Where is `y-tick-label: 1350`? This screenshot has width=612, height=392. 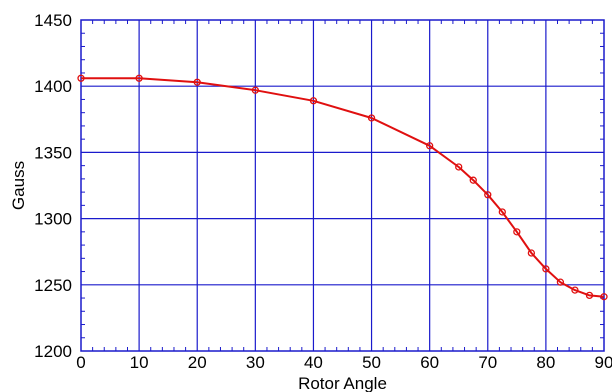
y-tick-label: 1350 is located at coordinates (53, 152).